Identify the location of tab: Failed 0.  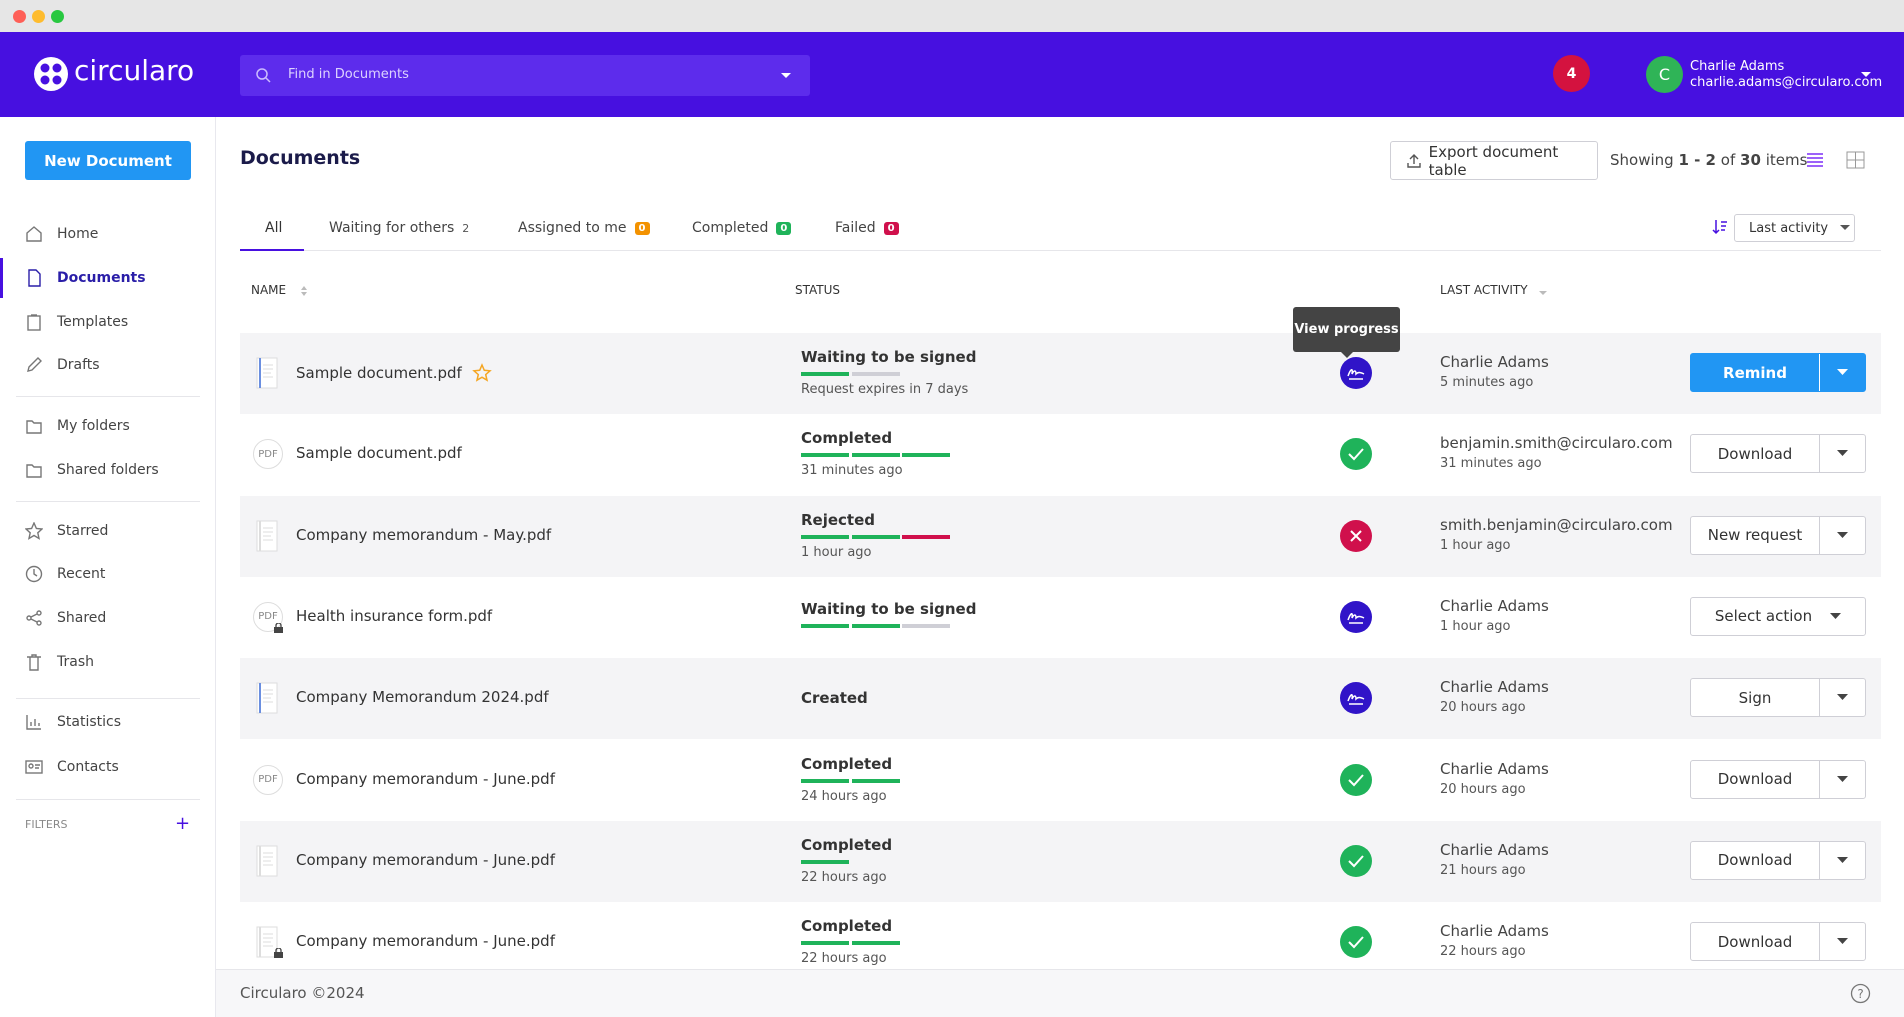
(867, 228).